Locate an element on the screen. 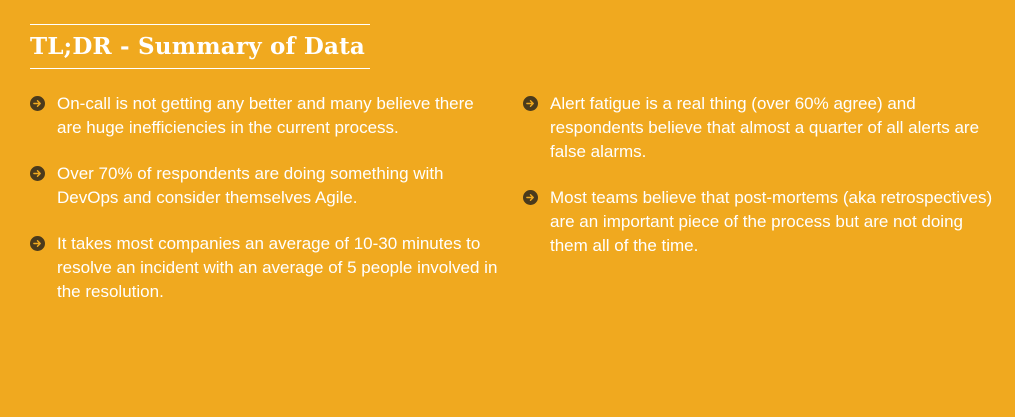 The width and height of the screenshot is (1015, 417). page-title: TL;DR - Summary of Data is located at coordinates (198, 46).